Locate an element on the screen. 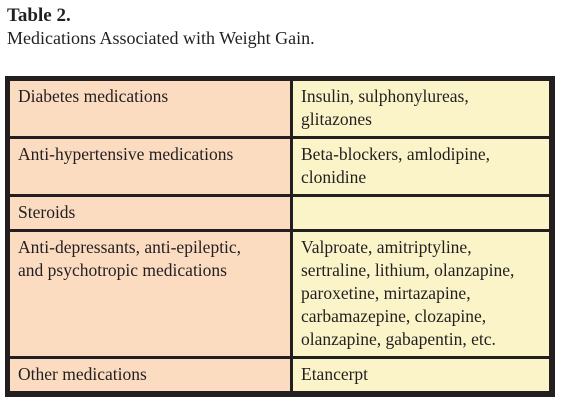 This screenshot has width=566, height=415. category-cell: Other medications is located at coordinates (150, 375).